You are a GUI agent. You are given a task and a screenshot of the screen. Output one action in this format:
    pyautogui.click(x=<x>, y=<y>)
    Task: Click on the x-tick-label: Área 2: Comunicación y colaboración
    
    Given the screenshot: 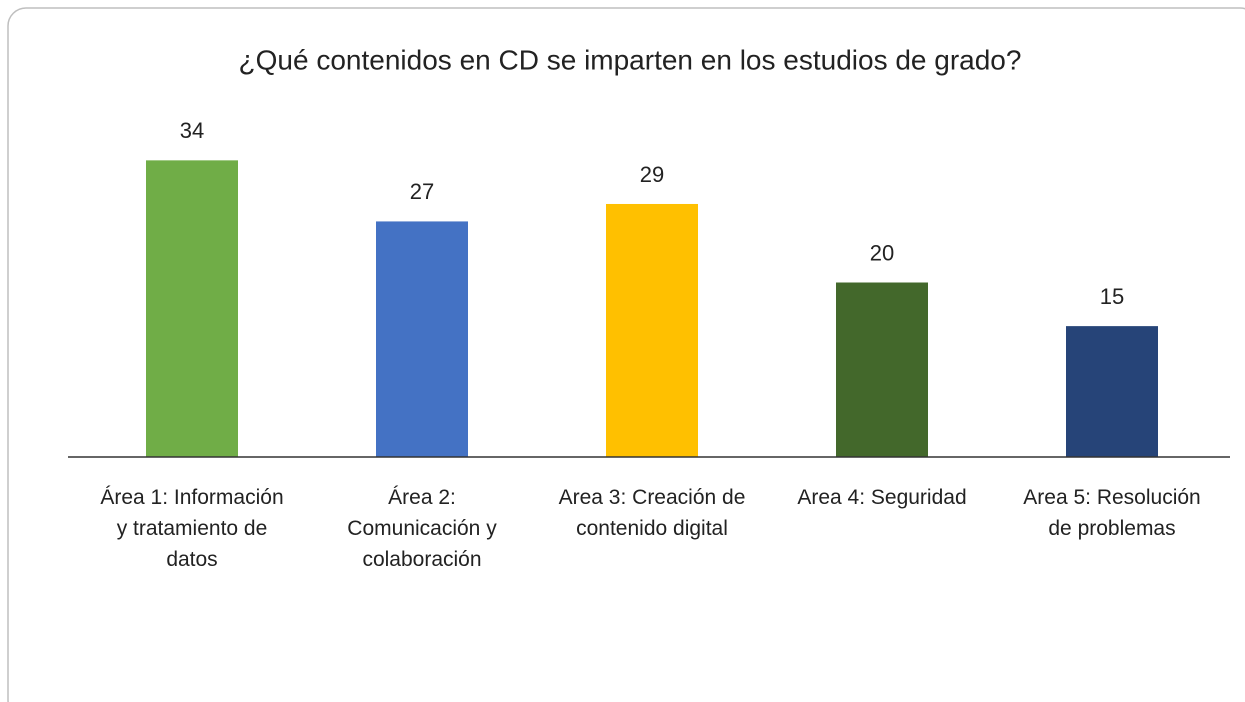 What is the action you would take?
    pyautogui.click(x=422, y=528)
    